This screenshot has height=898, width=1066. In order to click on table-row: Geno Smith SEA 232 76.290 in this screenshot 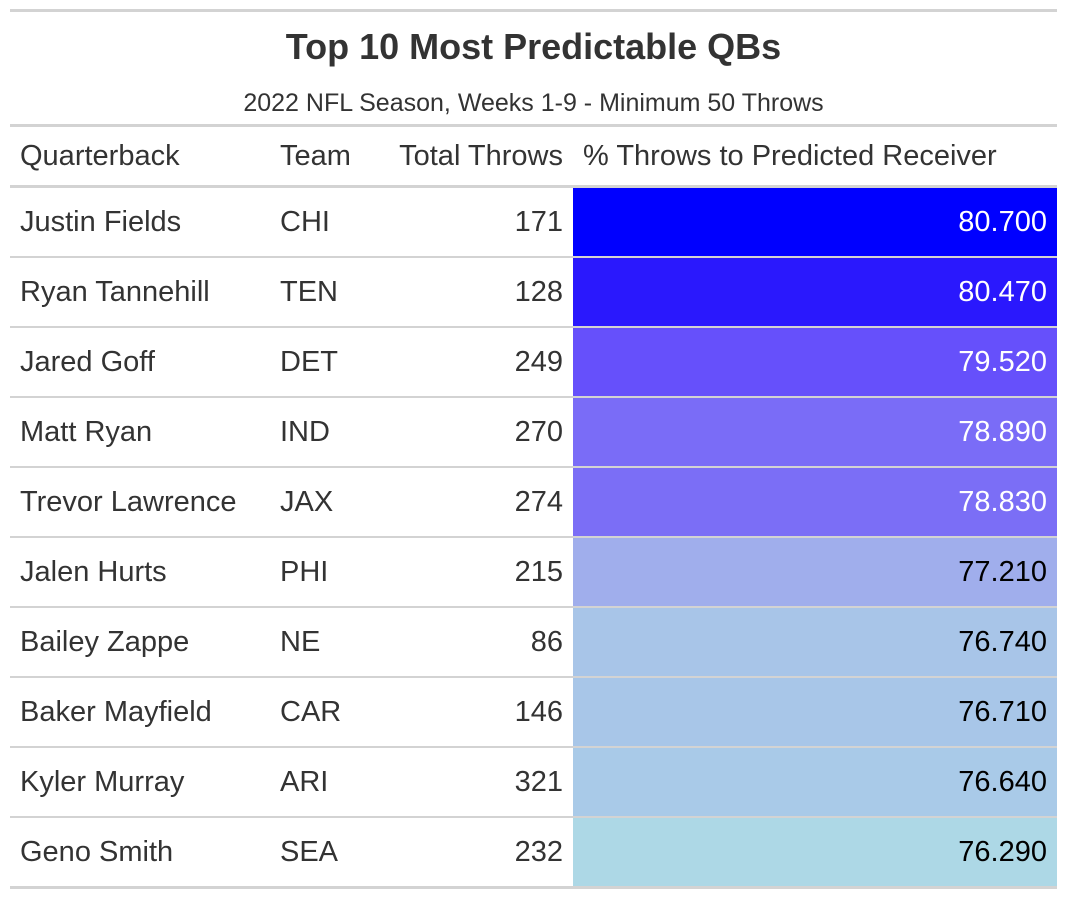, I will do `click(533, 851)`.